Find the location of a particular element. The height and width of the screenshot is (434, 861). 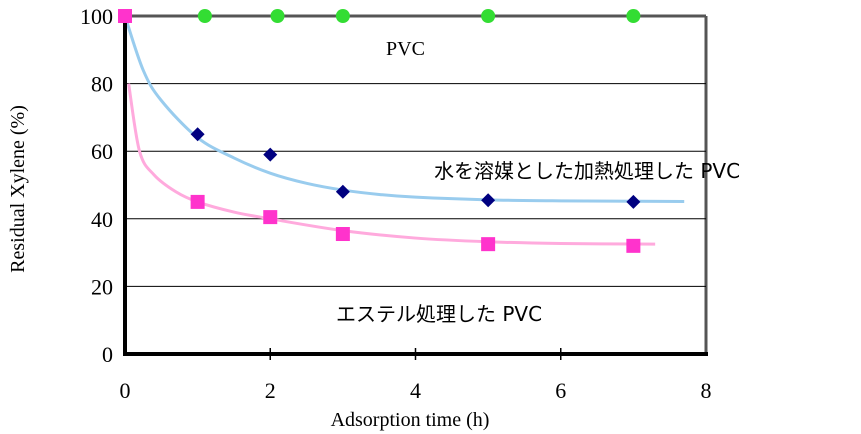

y-tick-label-20: 20 is located at coordinates (102, 286).